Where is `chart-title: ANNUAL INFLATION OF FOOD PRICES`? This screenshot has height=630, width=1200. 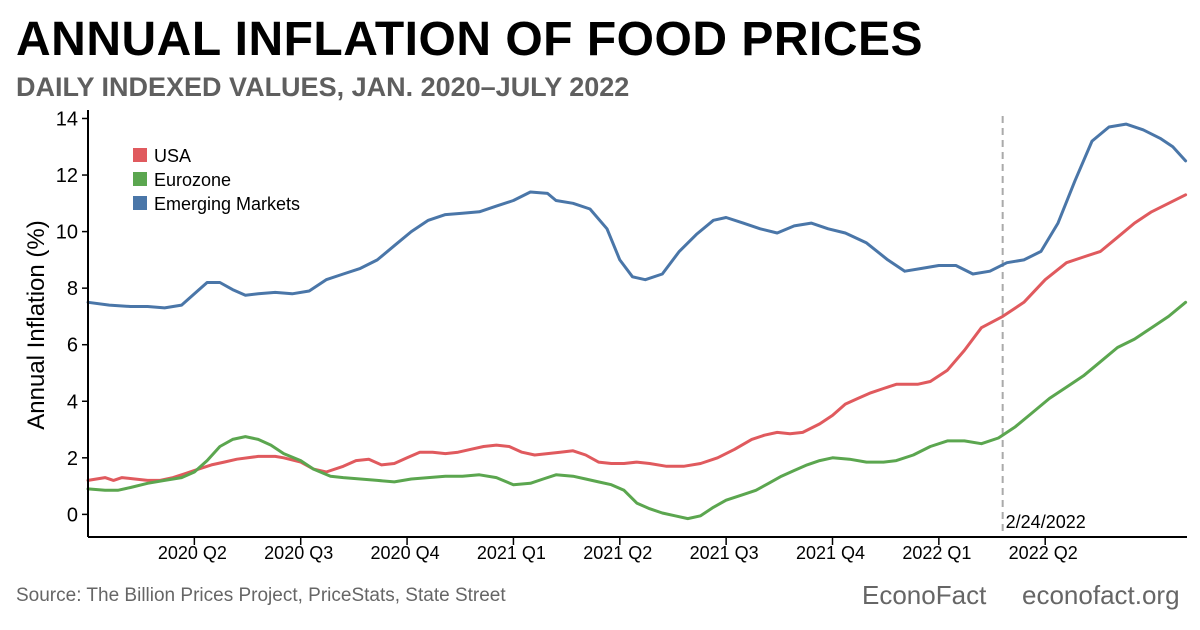 chart-title: ANNUAL INFLATION OF FOOD PRICES is located at coordinates (470, 39).